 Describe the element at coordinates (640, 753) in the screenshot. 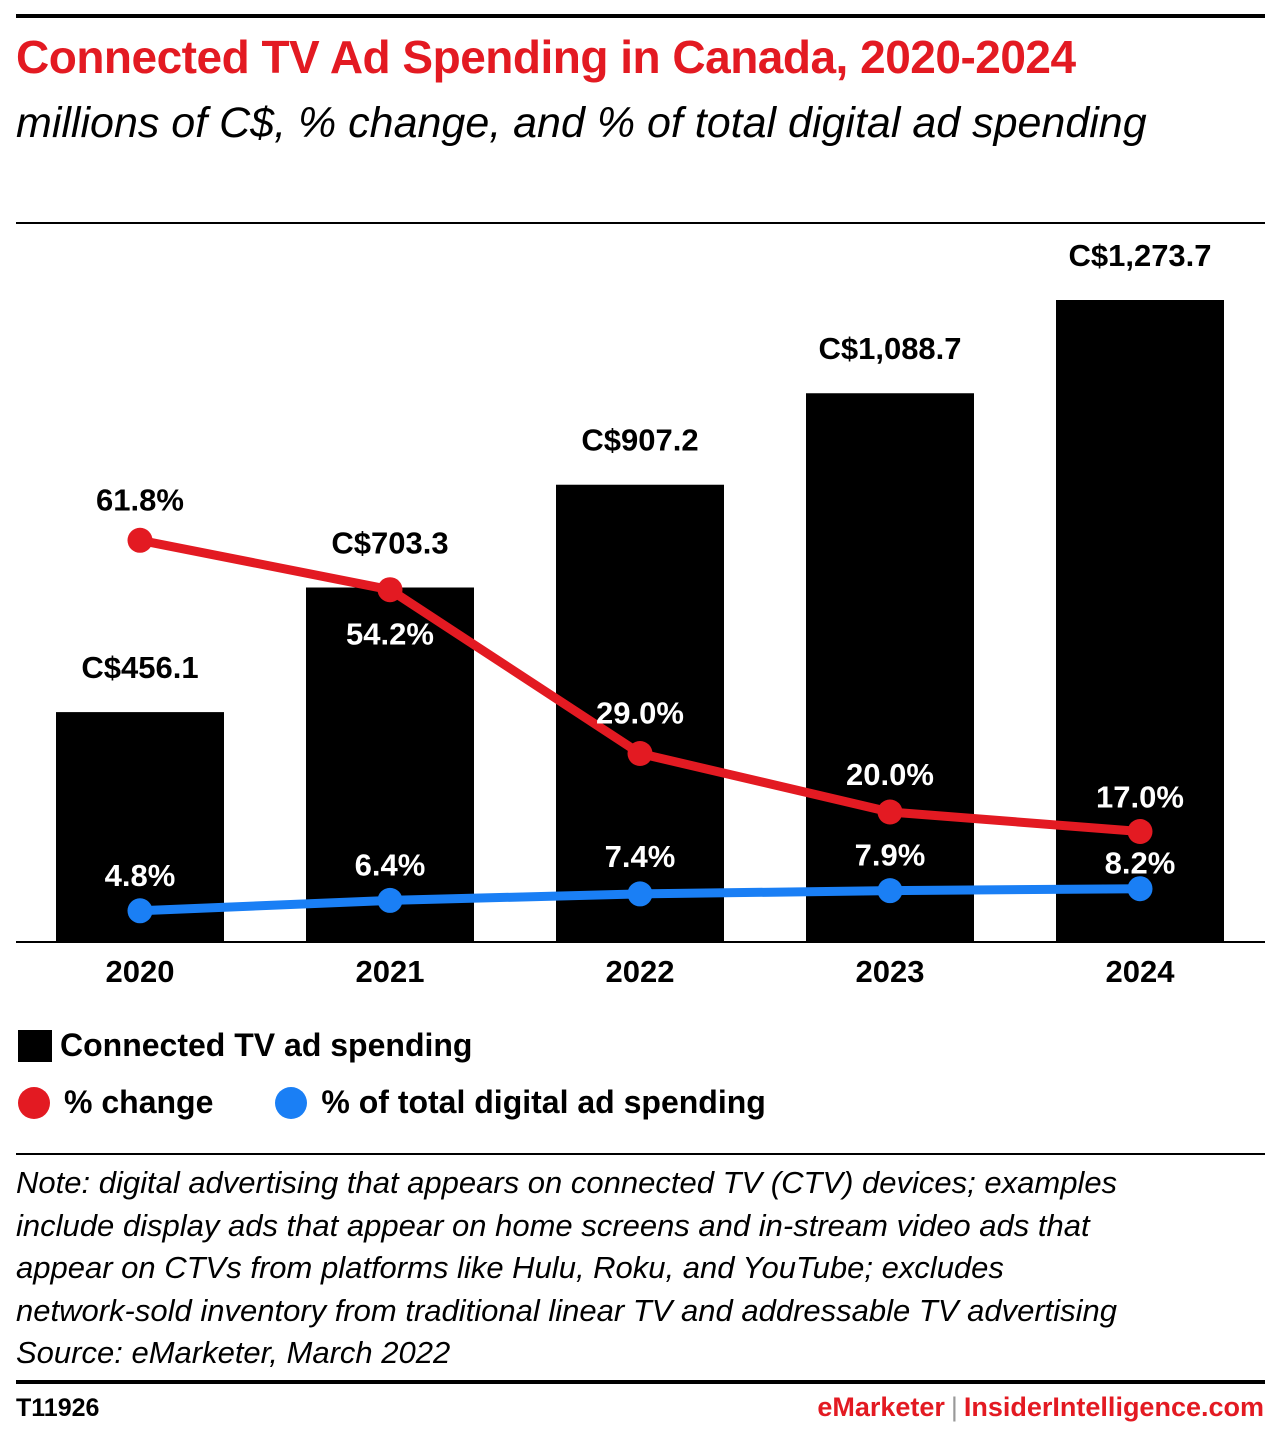

I see `pct-change-point-2022` at that location.